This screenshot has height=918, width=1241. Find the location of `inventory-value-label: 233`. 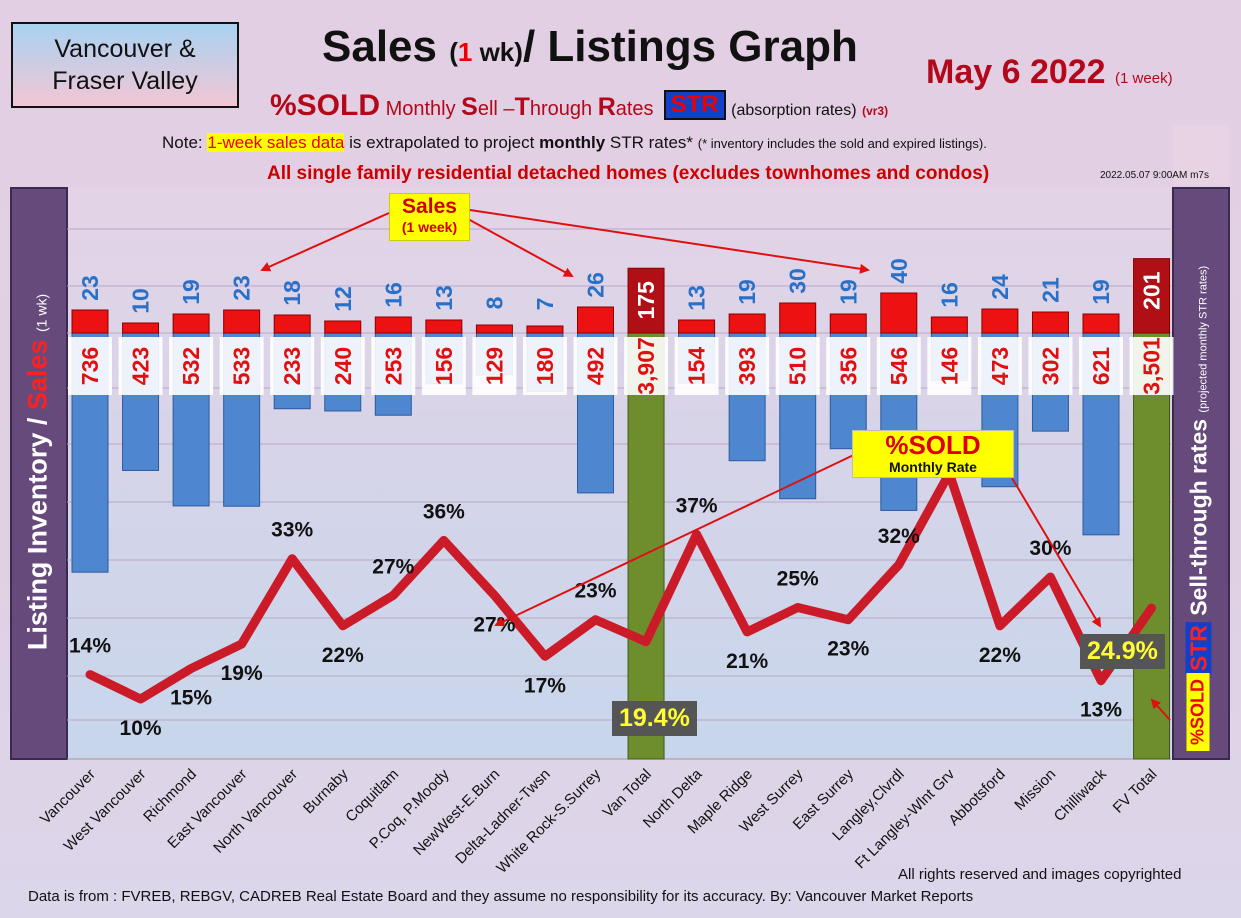

inventory-value-label: 233 is located at coordinates (292, 366).